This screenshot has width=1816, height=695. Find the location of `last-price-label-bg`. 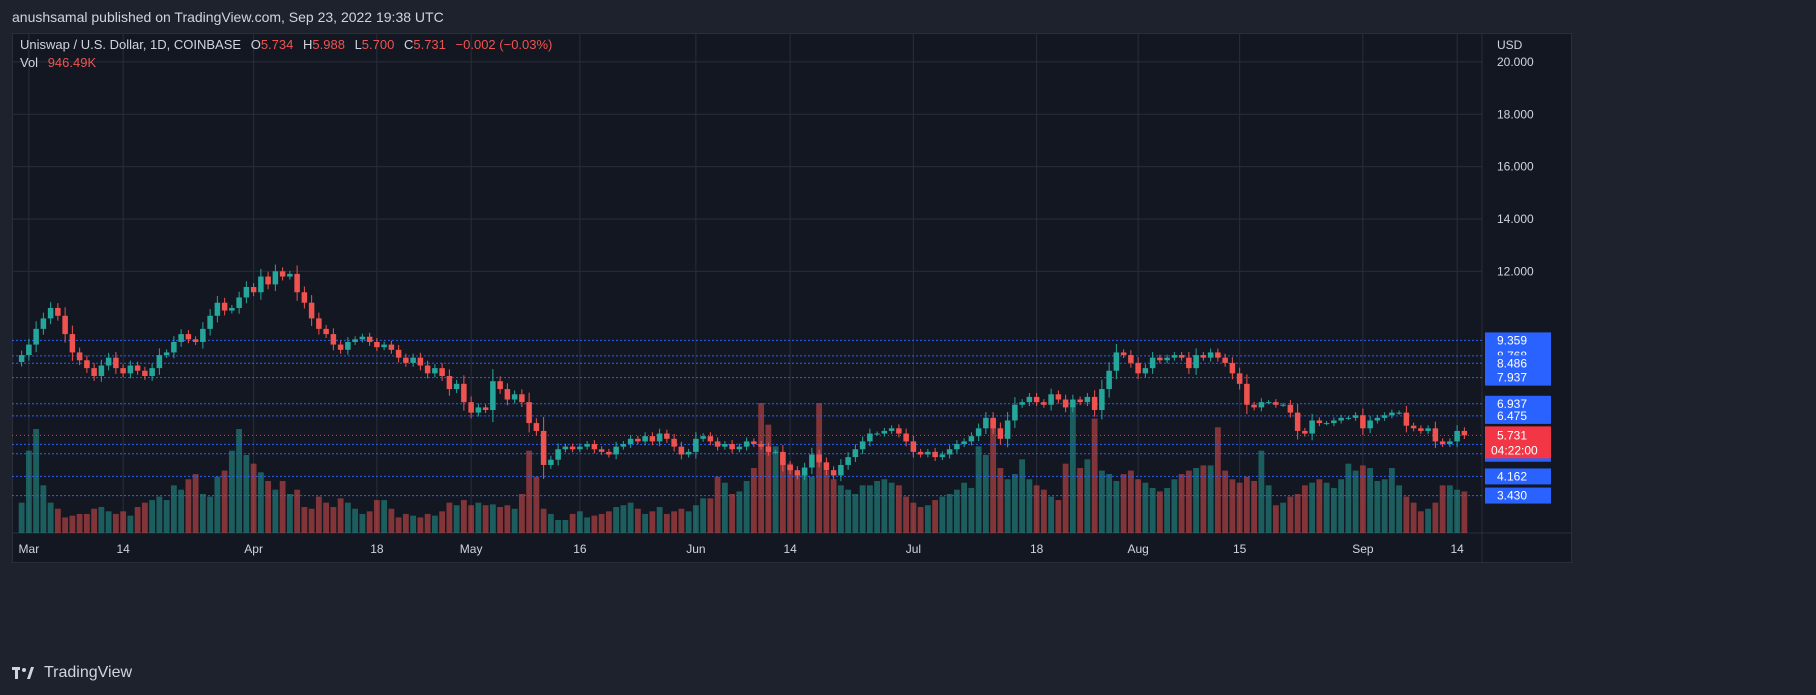

last-price-label-bg is located at coordinates (1518, 442).